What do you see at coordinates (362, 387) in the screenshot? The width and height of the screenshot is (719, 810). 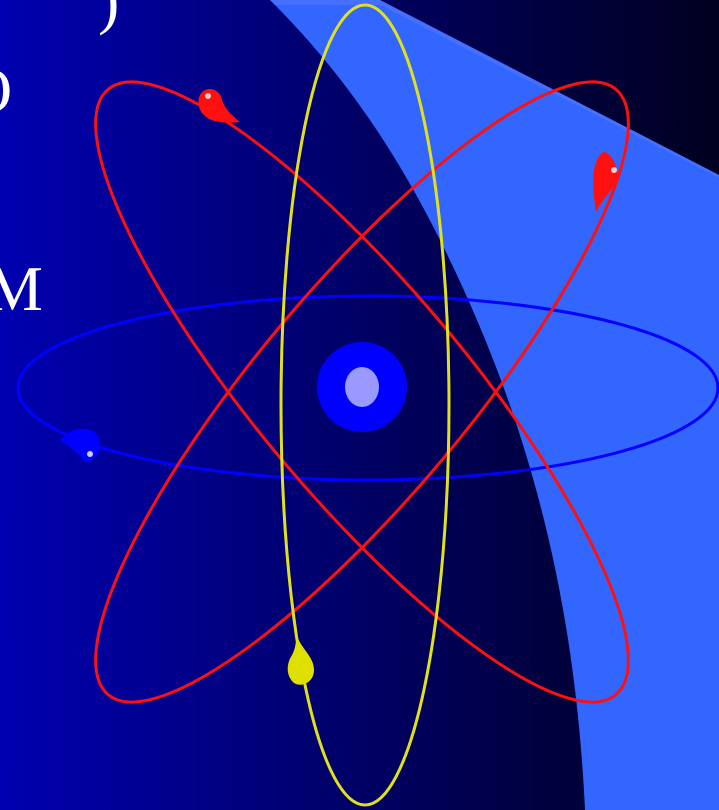 I see `nucleus-core` at bounding box center [362, 387].